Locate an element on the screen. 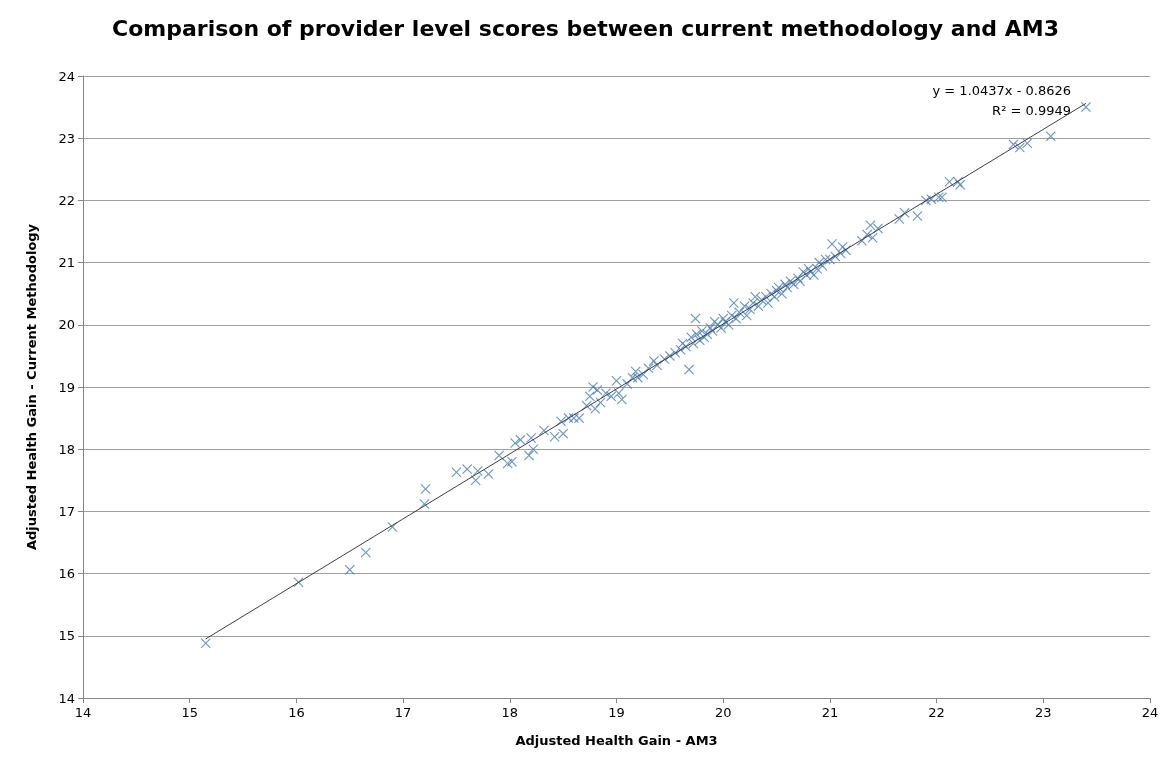 The height and width of the screenshot is (766, 1171). y-tick-label: 20 is located at coordinates (66, 325).